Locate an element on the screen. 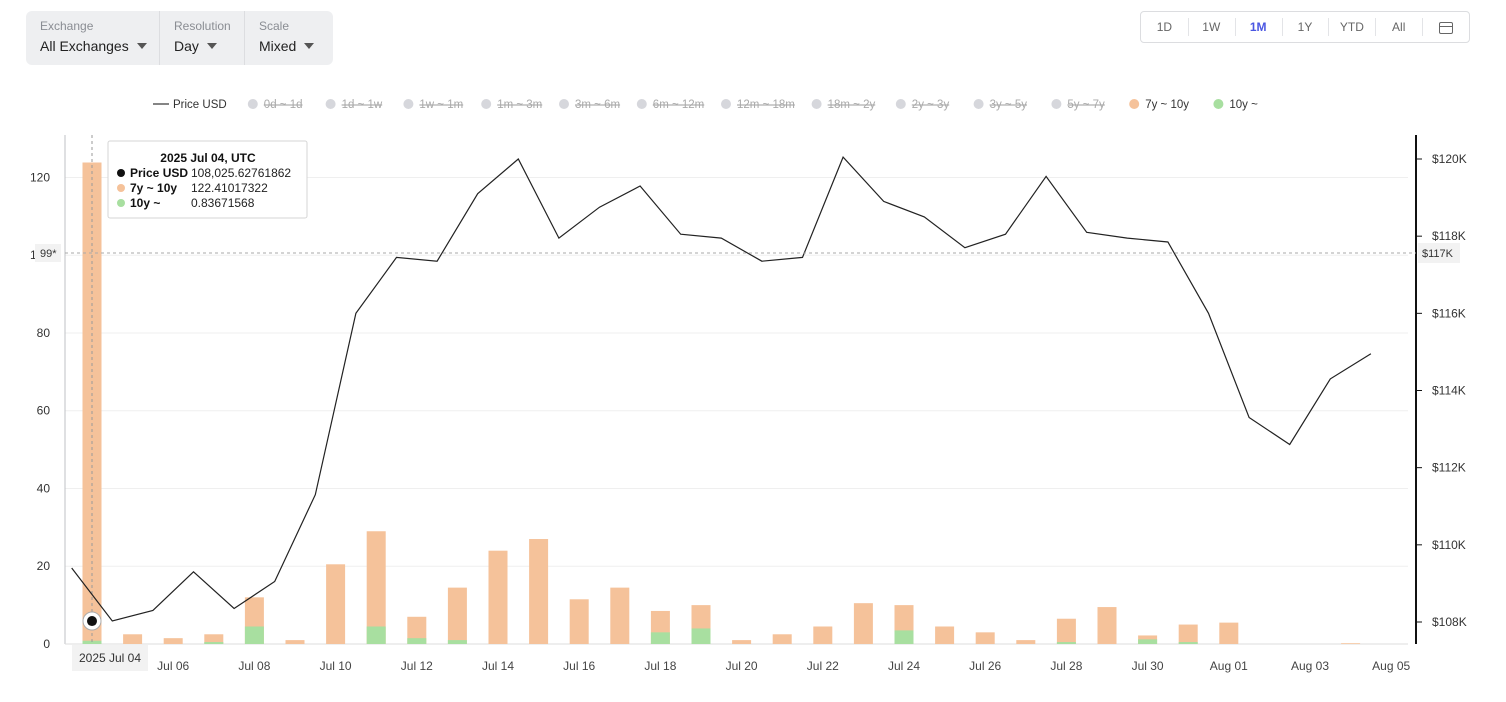 The width and height of the screenshot is (1506, 702). legend-item: 1m ~ 3m is located at coordinates (511, 105).